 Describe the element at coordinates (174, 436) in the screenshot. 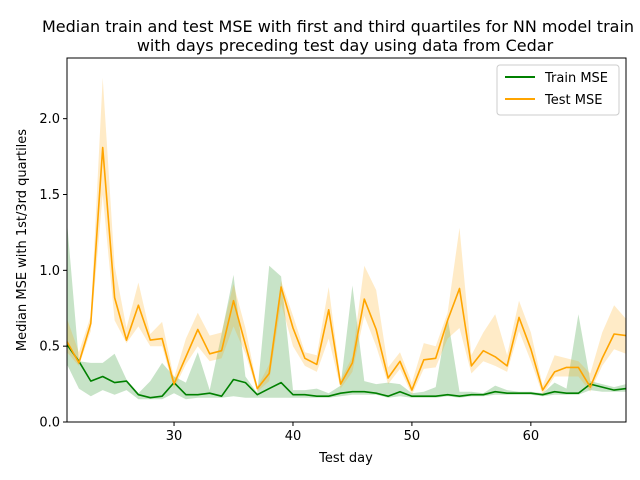

I see `x-tick-label: 30` at that location.